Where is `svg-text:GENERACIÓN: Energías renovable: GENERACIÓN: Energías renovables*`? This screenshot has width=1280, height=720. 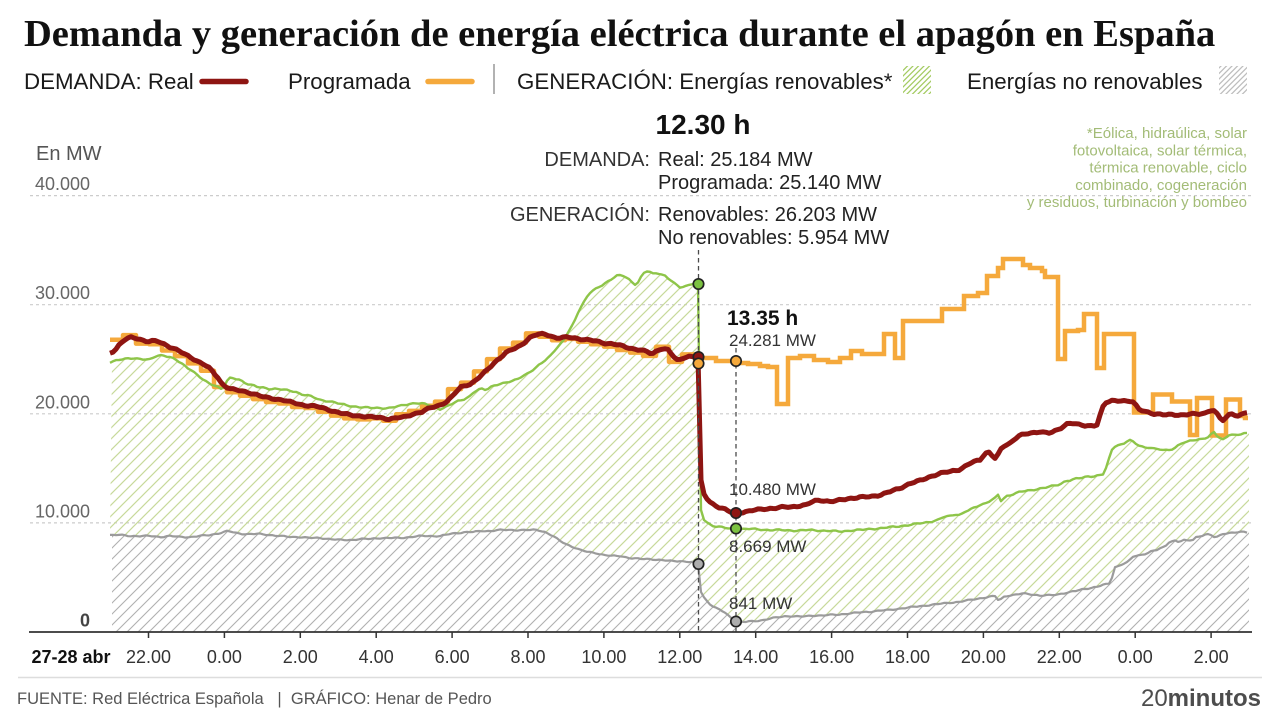
svg-text:GENERACIÓN: Energías renovable: GENERACIÓN: Energías renovables* is located at coordinates (705, 81).